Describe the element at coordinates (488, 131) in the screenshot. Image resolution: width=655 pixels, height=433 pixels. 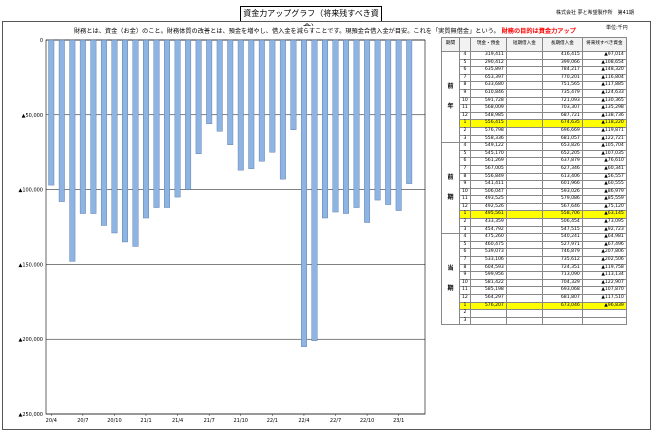
I see `cell-cash: 576,798` at that location.